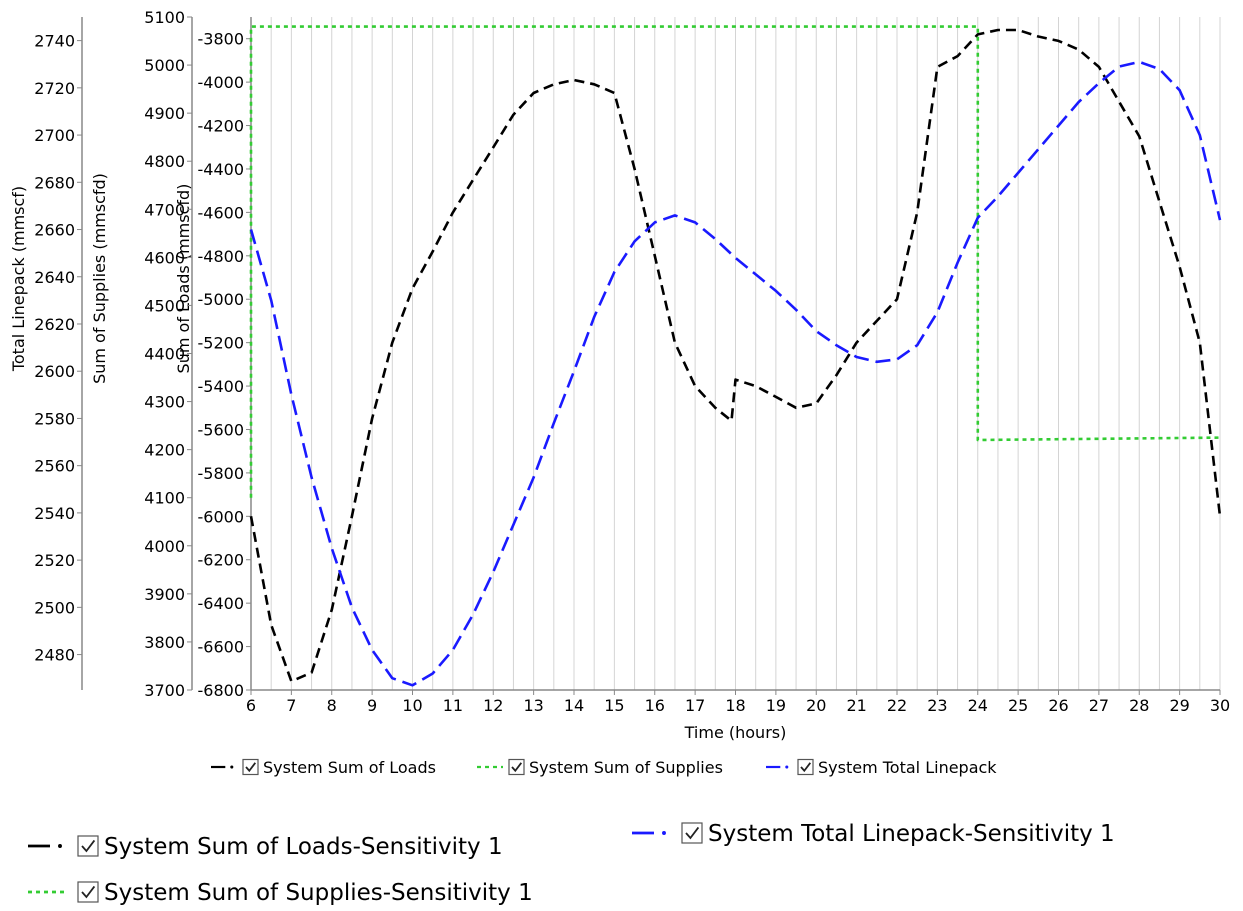  What do you see at coordinates (54, 88) in the screenshot?
I see `y-tick-label-linepack: 2720` at bounding box center [54, 88].